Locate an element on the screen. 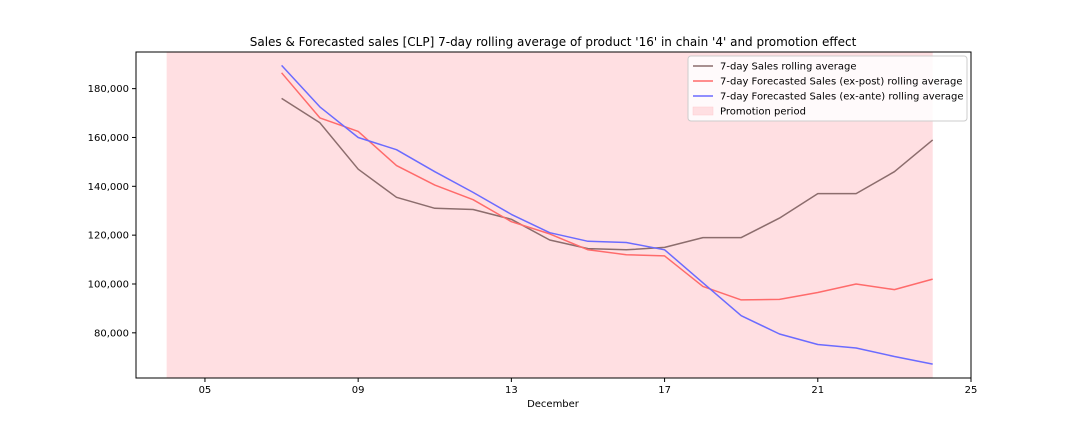 Image resolution: width=1080 pixels, height=432 pixels. legend-swatch-promotion is located at coordinates (703, 111).